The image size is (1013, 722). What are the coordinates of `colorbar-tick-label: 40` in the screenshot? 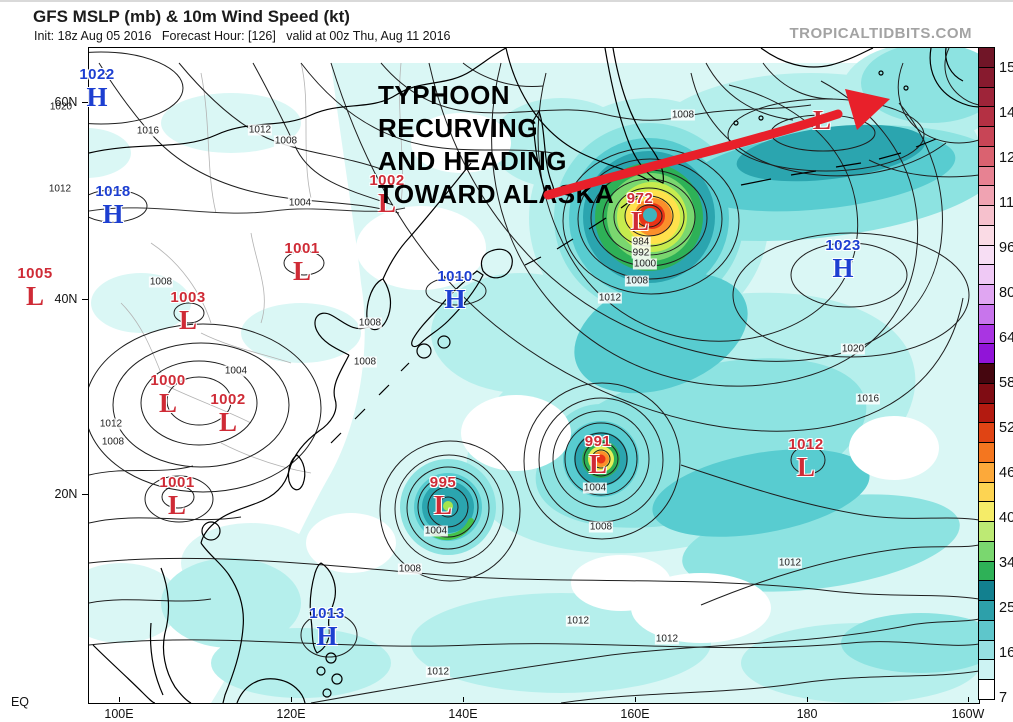 It's located at (1006, 518).